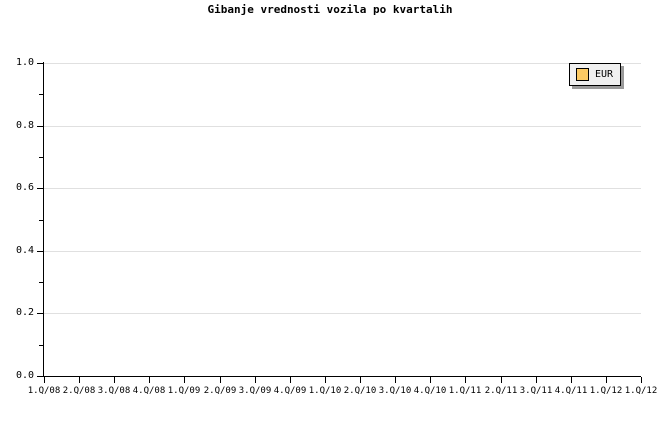 The height and width of the screenshot is (440, 660). What do you see at coordinates (184, 391) in the screenshot?
I see `x-axis-tick-label: 1.Q/09` at bounding box center [184, 391].